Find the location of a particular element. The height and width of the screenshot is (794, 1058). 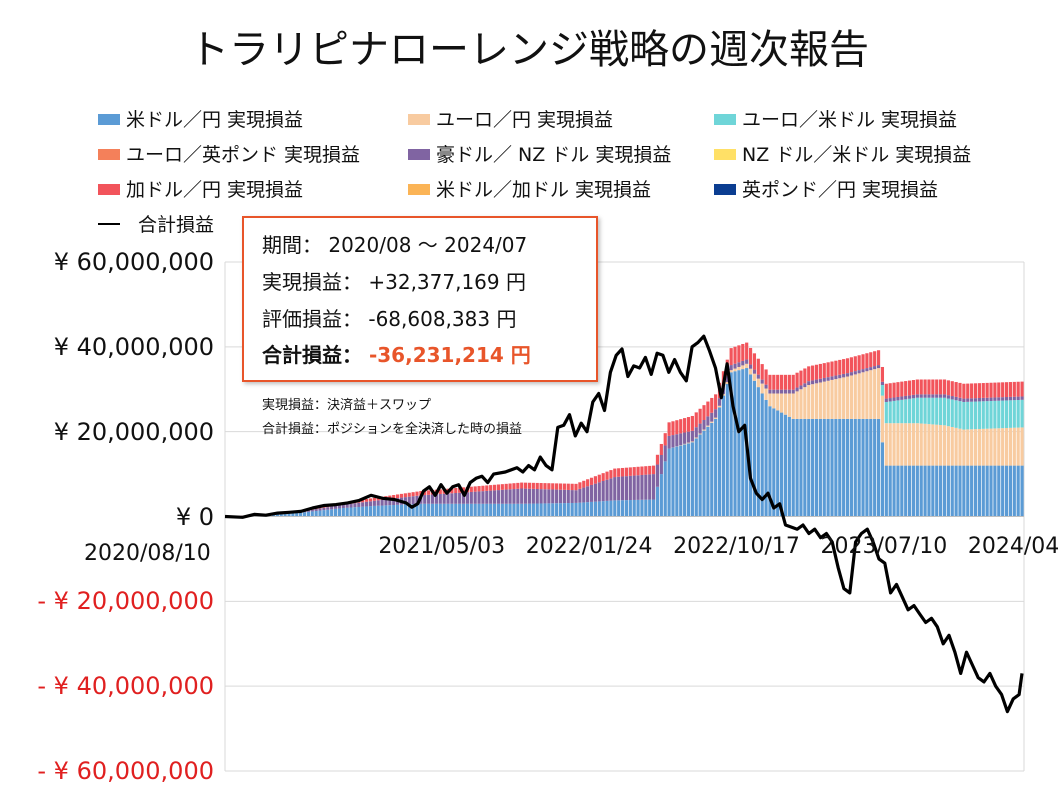

legend-item-audnzd: 豪ドル／ NZ ドル 実現損益 is located at coordinates (539, 155).